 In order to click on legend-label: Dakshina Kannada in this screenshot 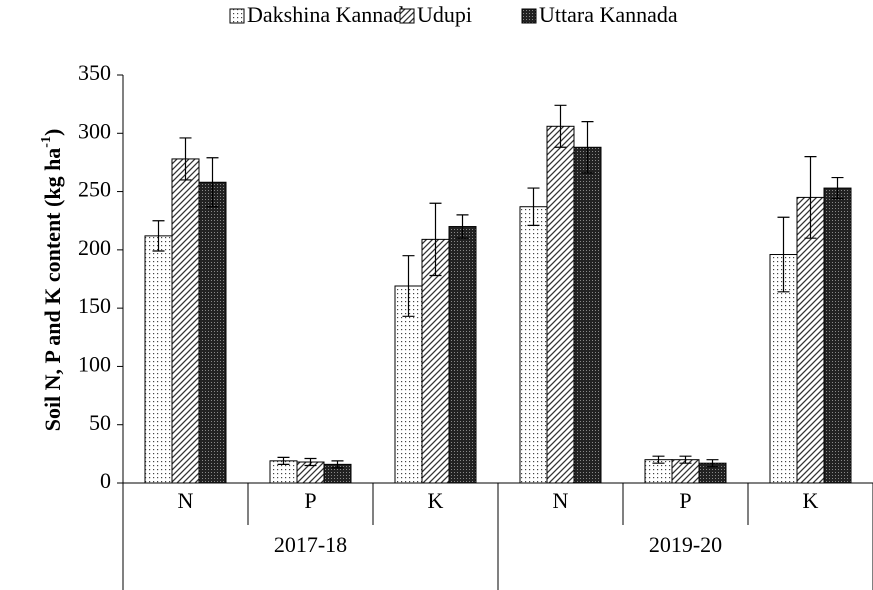, I will do `click(330, 14)`.